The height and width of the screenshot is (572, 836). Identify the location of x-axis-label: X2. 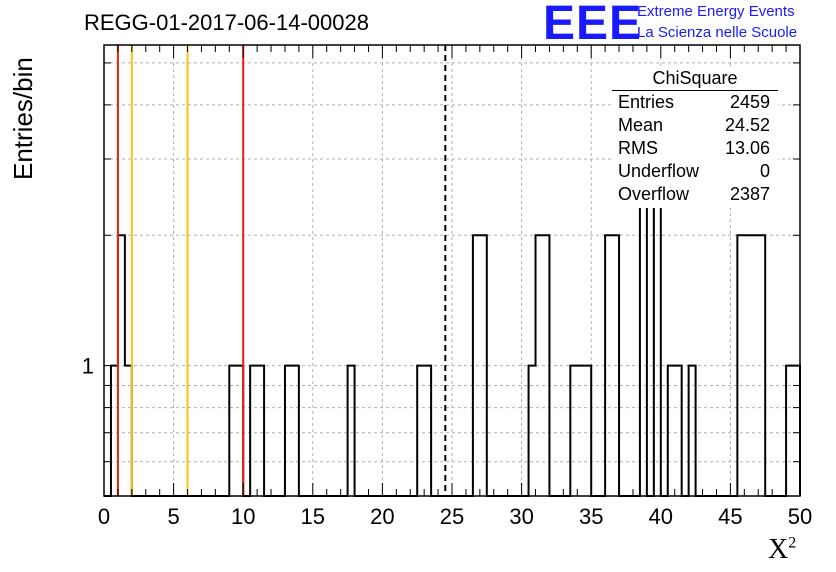
(782, 550).